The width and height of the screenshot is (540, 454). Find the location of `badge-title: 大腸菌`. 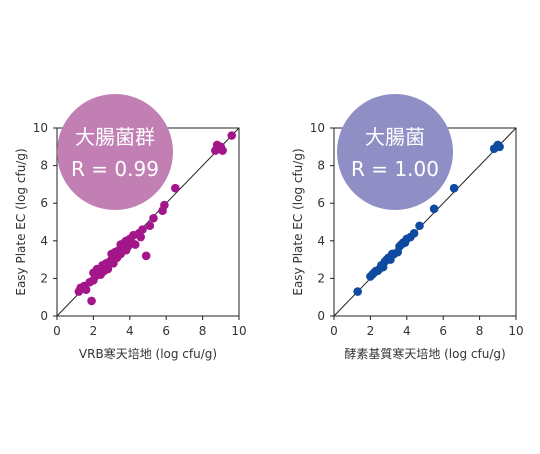

badge-title: 大腸菌 is located at coordinates (395, 137).